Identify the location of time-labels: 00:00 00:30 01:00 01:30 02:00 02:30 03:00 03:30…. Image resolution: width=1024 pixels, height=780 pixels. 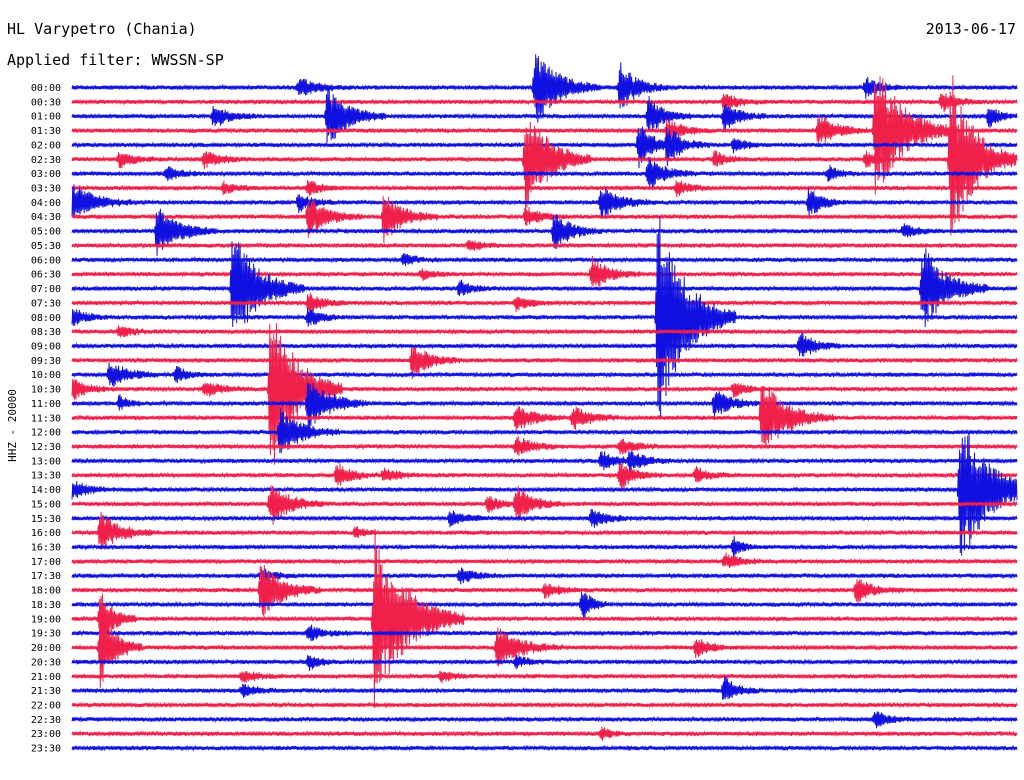
(46, 419).